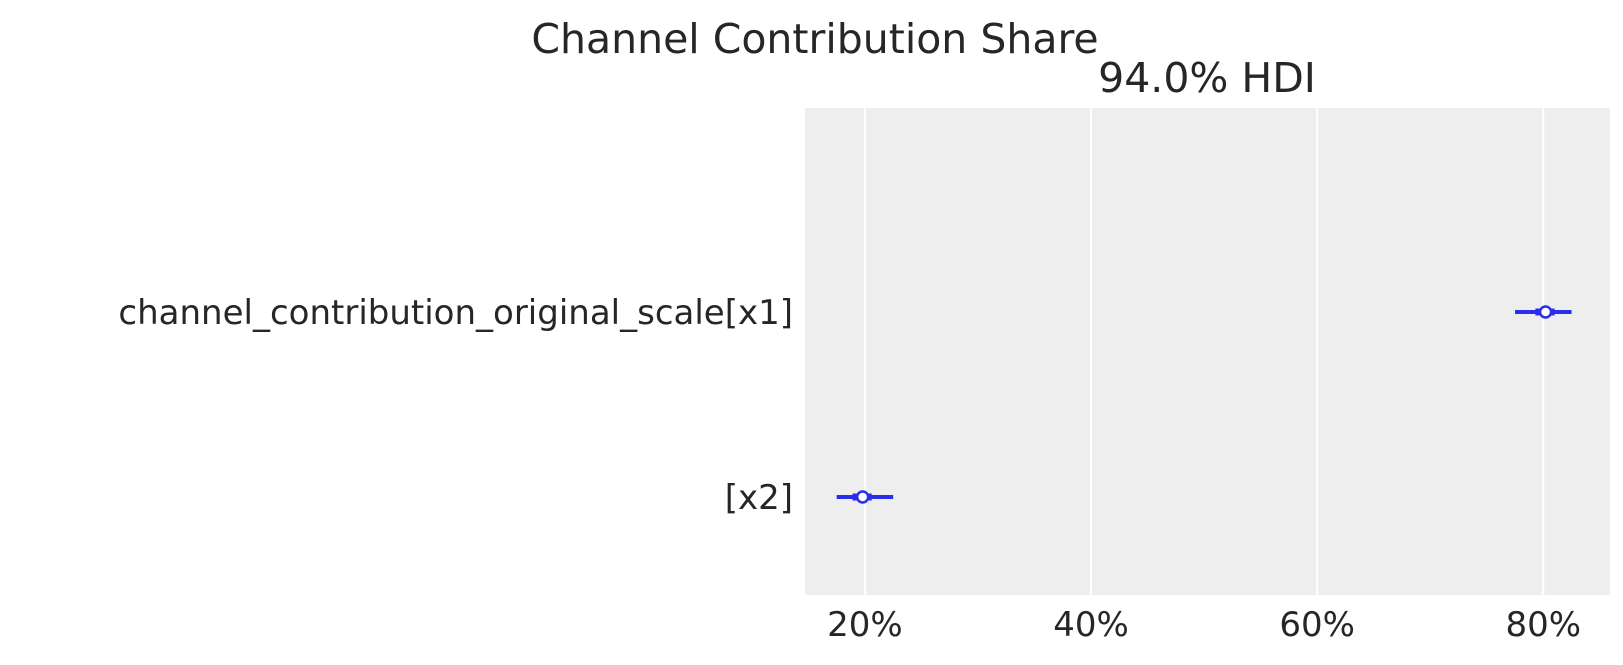 This screenshot has width=1623, height=665. What do you see at coordinates (1091, 625) in the screenshot?
I see `x-tick-label: 40%` at bounding box center [1091, 625].